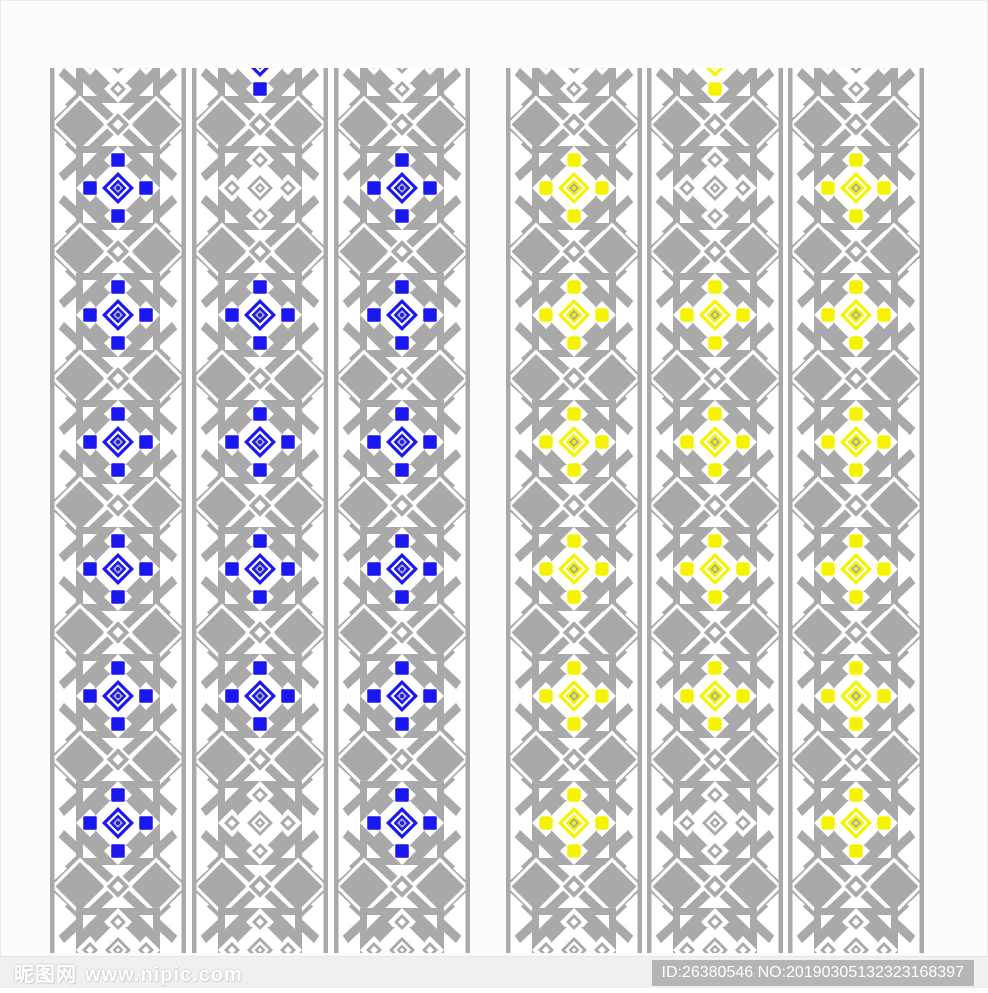 The height and width of the screenshot is (993, 988). Describe the element at coordinates (45, 975) in the screenshot. I see `site-logo-text: 昵图网` at that location.